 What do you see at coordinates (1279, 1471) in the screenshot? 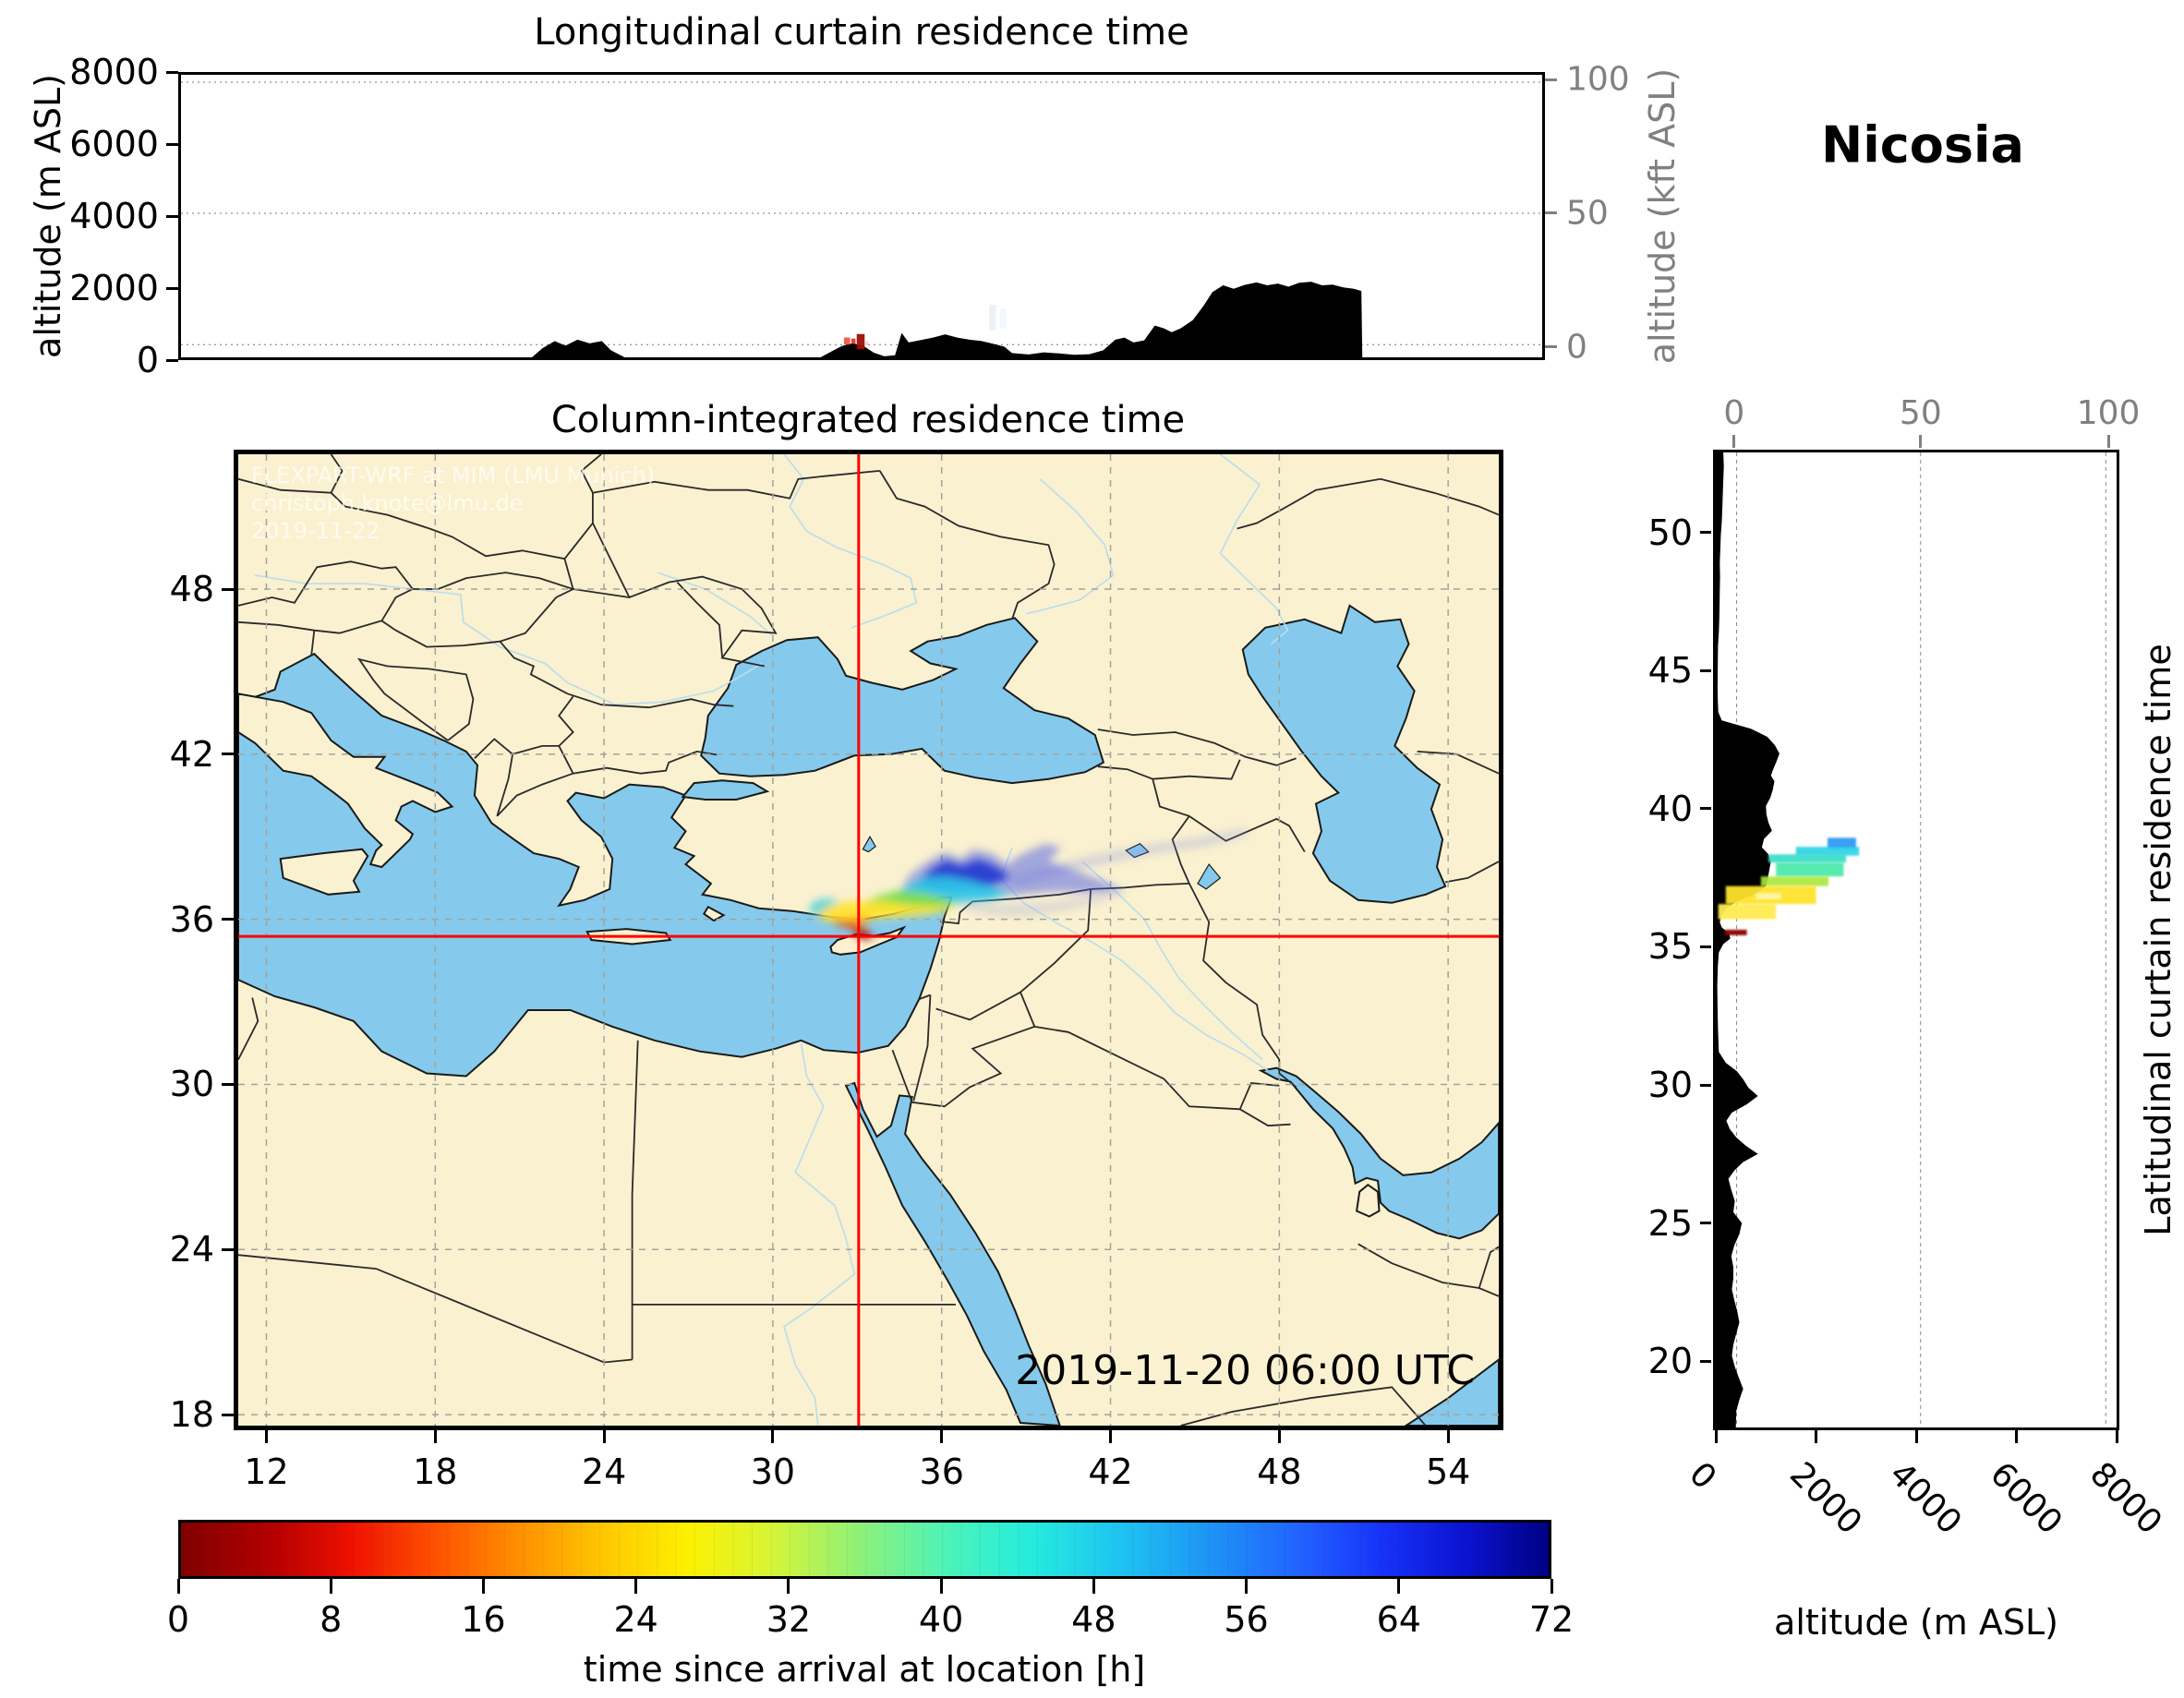
I see `map-xtick: 48` at bounding box center [1279, 1471].